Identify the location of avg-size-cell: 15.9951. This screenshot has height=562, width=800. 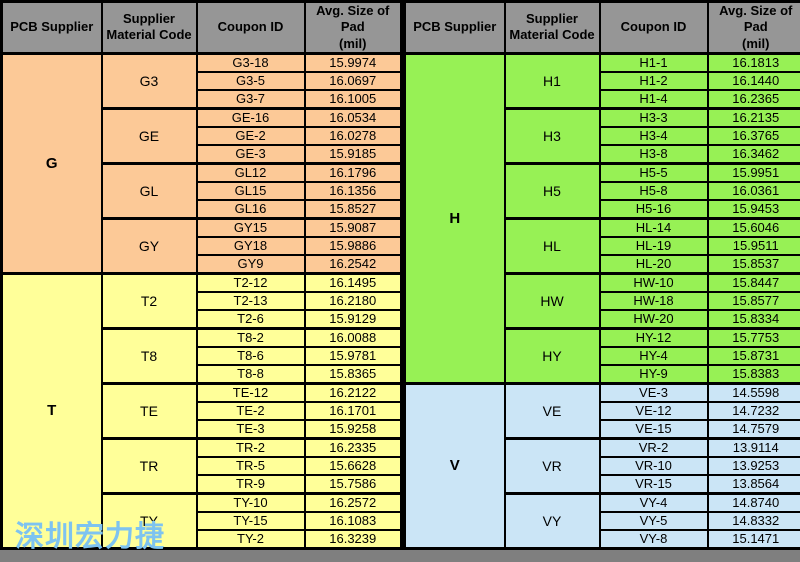
(753, 172).